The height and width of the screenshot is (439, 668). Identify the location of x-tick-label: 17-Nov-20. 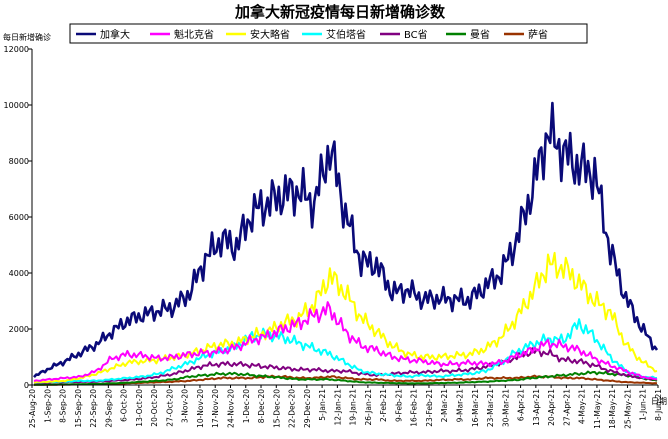
(215, 408).